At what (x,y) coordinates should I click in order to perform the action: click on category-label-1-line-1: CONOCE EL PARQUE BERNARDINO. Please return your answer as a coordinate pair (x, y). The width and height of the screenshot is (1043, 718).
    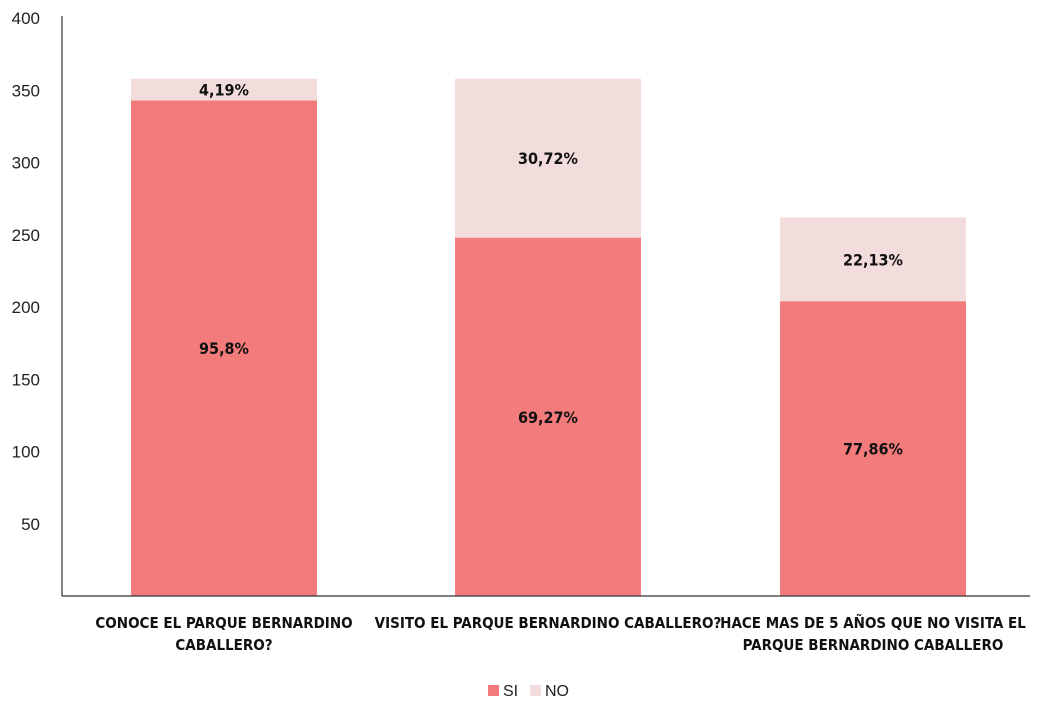
    Looking at the image, I should click on (223, 623).